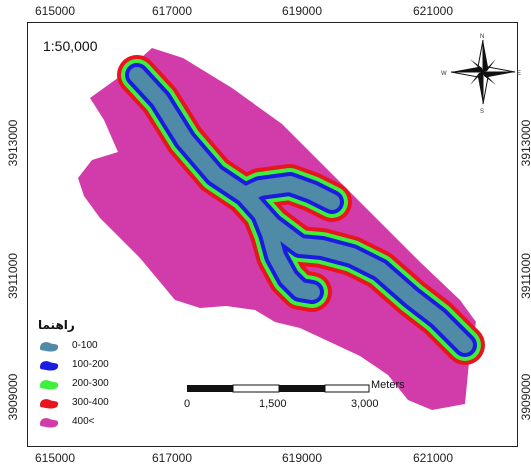 The height and width of the screenshot is (469, 531). Describe the element at coordinates (98, 421) in the screenshot. I see `legend-item: 400<` at that location.